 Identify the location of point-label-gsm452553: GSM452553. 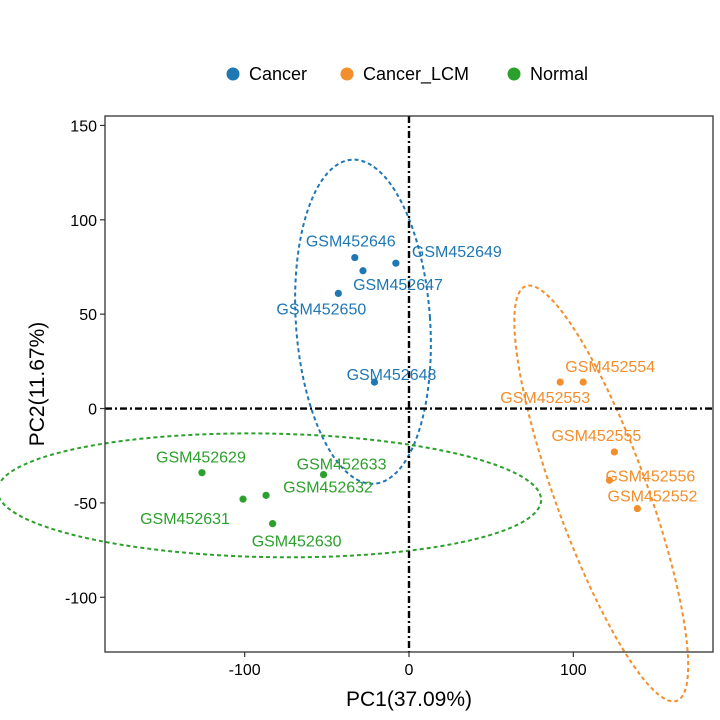
(545, 398).